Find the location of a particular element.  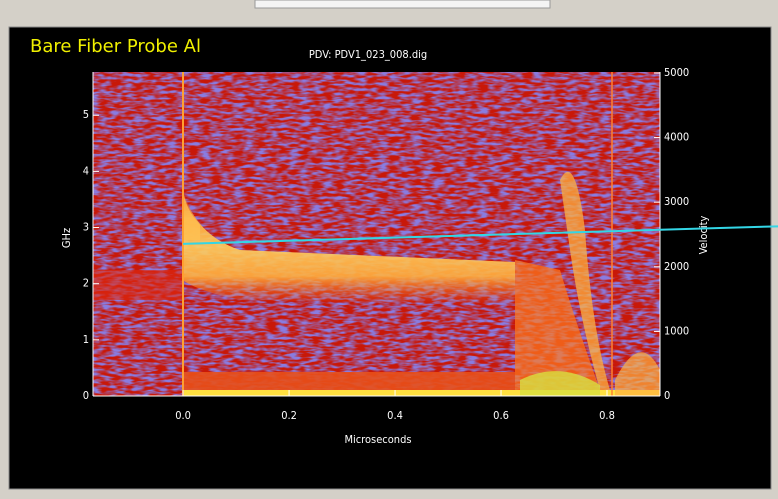

fit-line-extension is located at coordinates (718, 228).